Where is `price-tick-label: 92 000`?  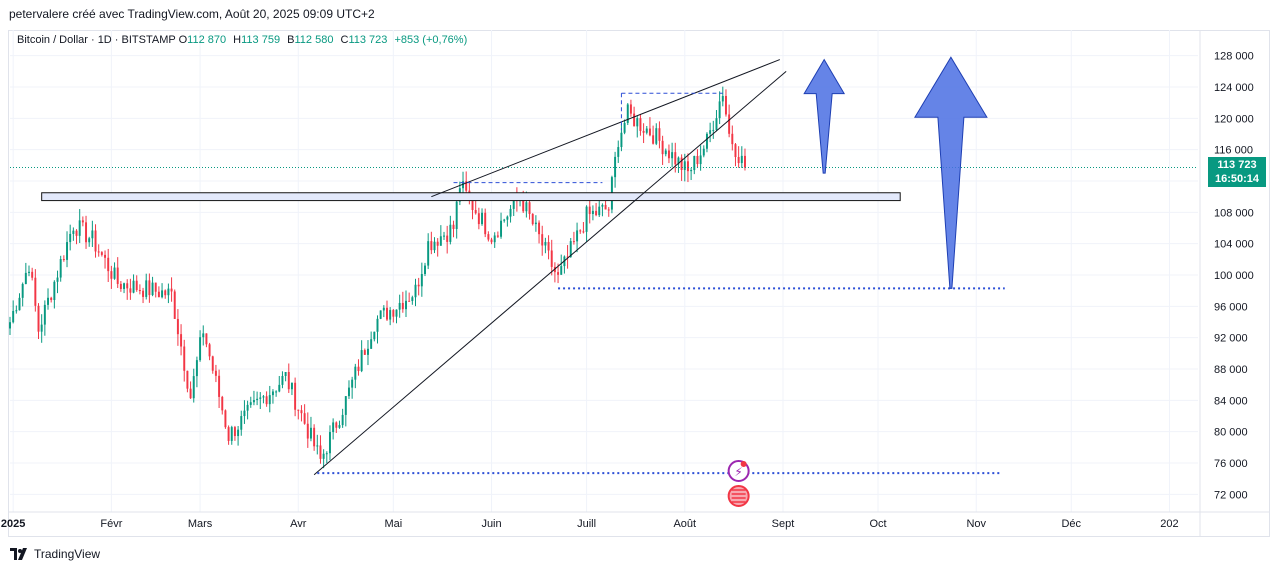 price-tick-label: 92 000 is located at coordinates (1231, 339).